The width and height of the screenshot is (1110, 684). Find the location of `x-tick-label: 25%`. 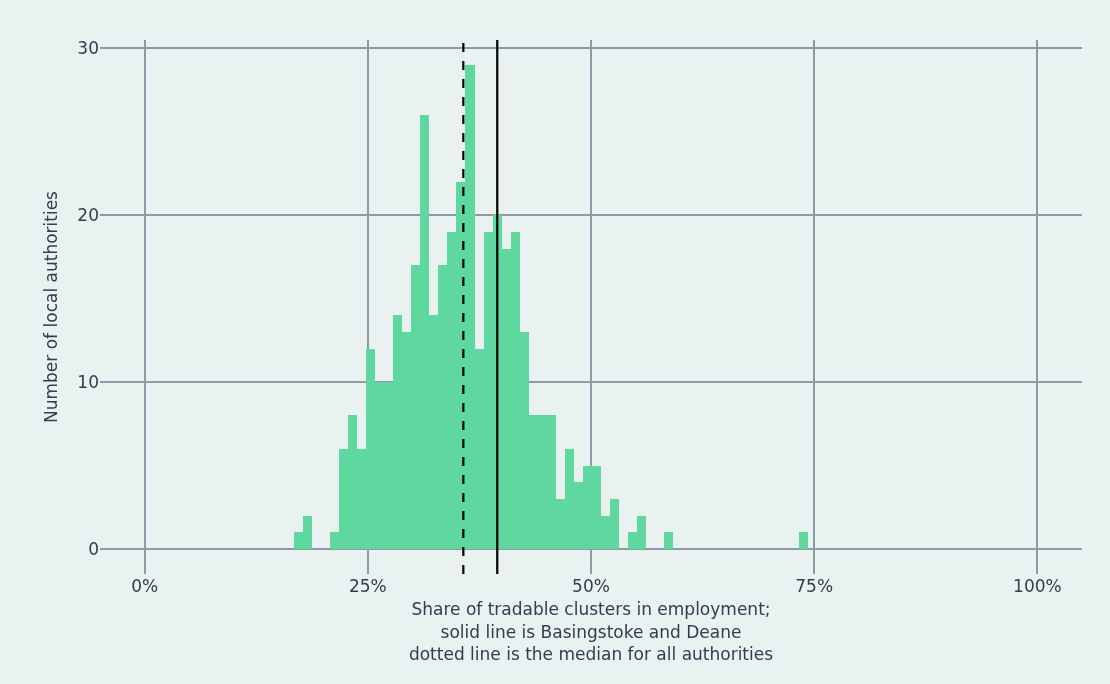

x-tick-label: 25% is located at coordinates (367, 586).